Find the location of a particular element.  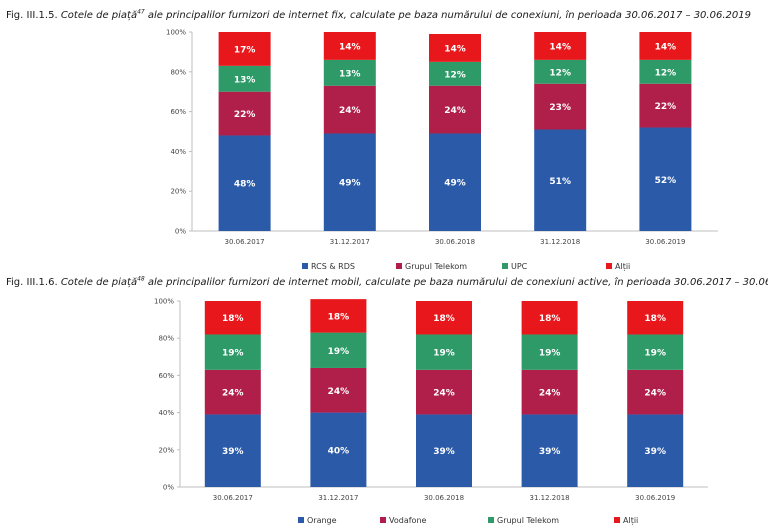

figure-number: Fig. III.1.5. is located at coordinates (32, 15).